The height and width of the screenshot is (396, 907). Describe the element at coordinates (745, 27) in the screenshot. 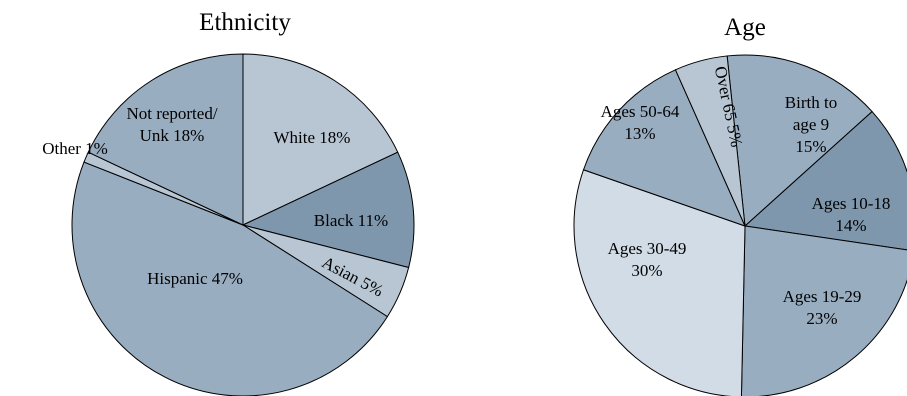

I see `chart-title-age: Age` at that location.